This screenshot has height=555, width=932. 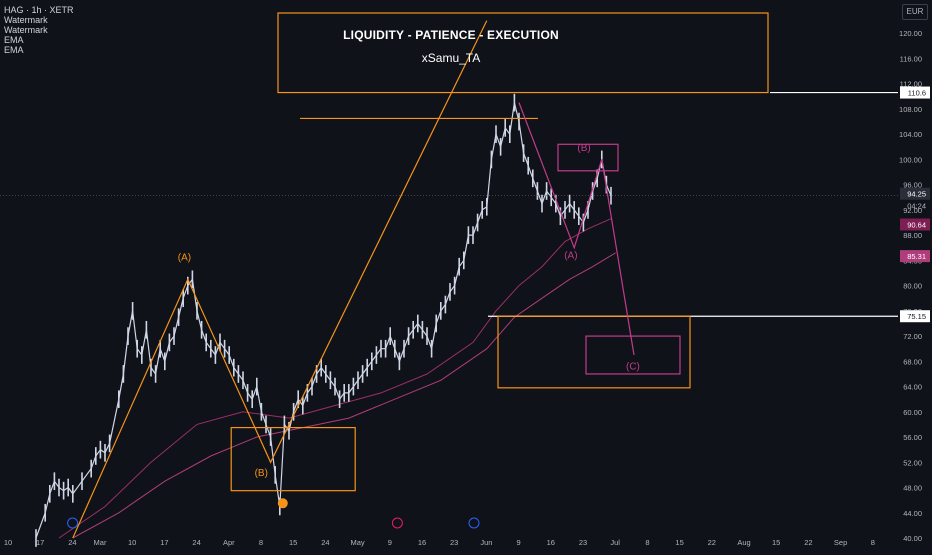 I want to click on legend-watermark-1: Watermark, so click(x=26, y=20).